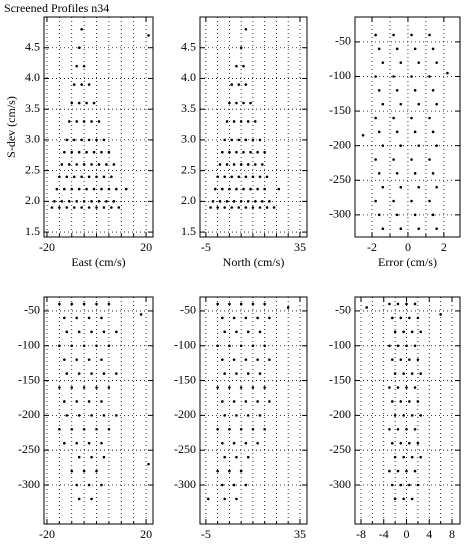 The image size is (464, 544). What do you see at coordinates (340, 110) in the screenshot?
I see `y-tick-label: -150` at bounding box center [340, 110].